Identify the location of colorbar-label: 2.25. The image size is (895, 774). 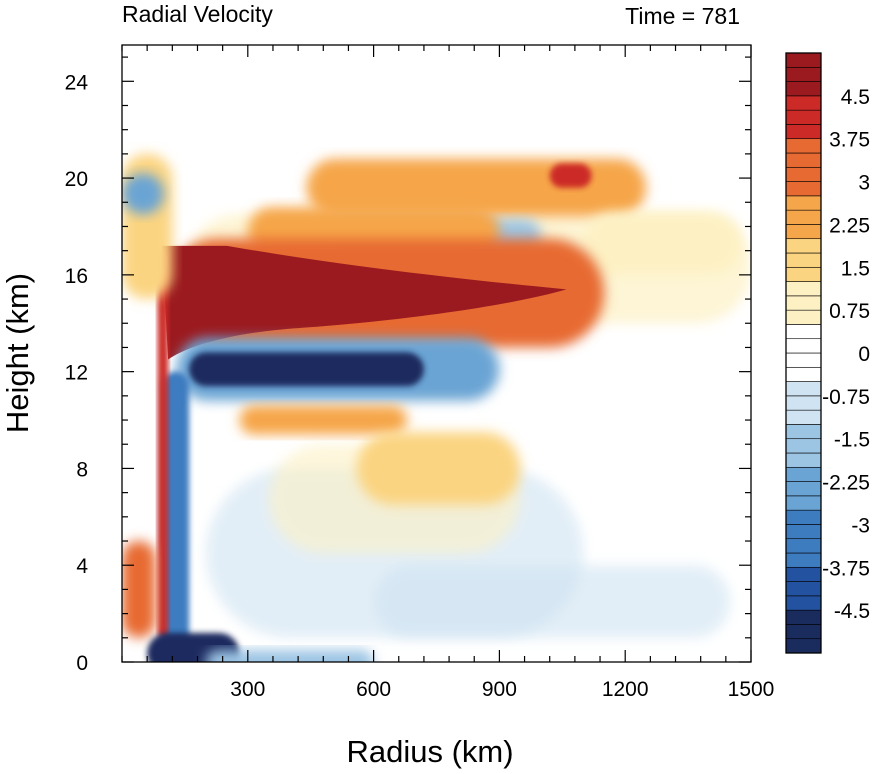
(849, 225).